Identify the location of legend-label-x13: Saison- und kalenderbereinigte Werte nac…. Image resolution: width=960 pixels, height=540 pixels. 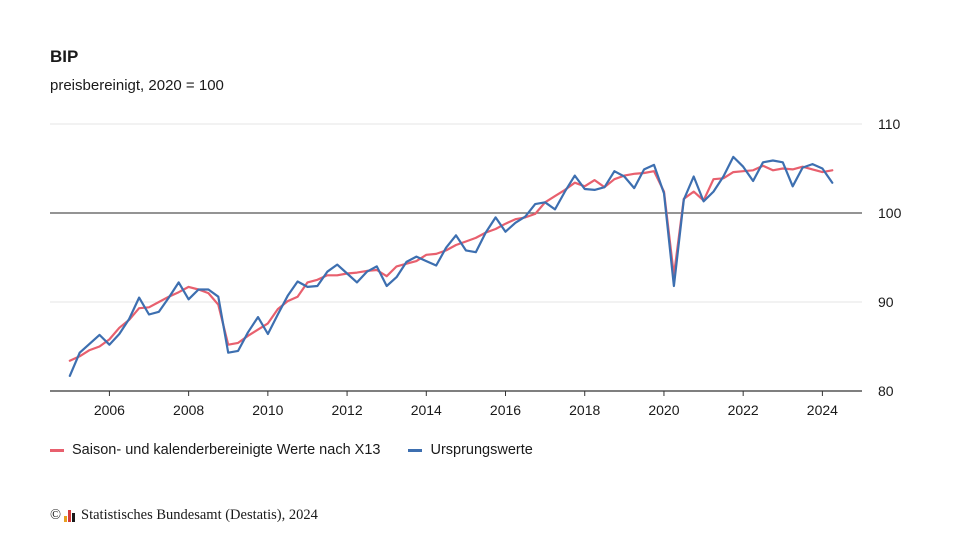
(226, 450).